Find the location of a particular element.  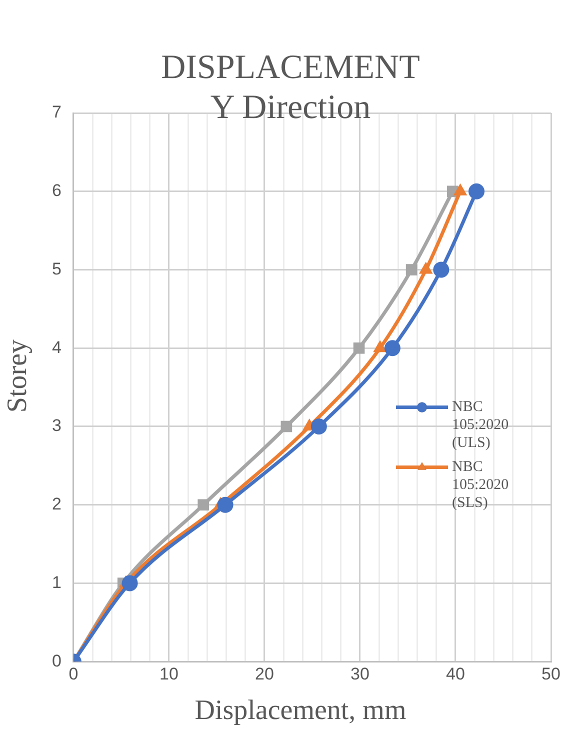

x-axis-title: Displacement, mm is located at coordinates (301, 711).